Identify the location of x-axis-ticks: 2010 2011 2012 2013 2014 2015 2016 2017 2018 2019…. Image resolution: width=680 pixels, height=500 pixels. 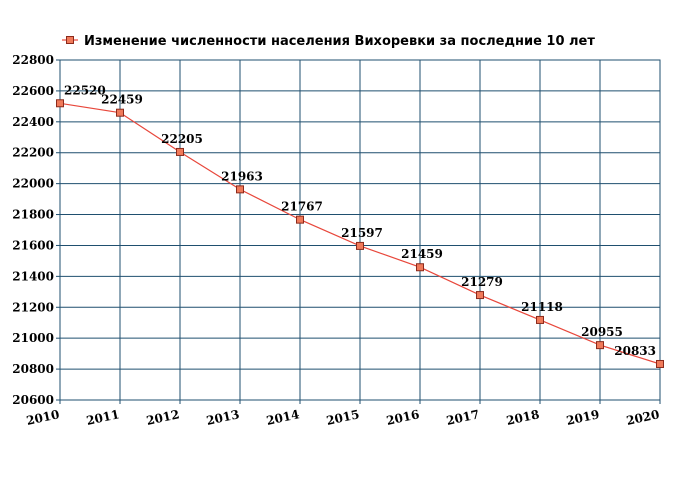
(343, 414).